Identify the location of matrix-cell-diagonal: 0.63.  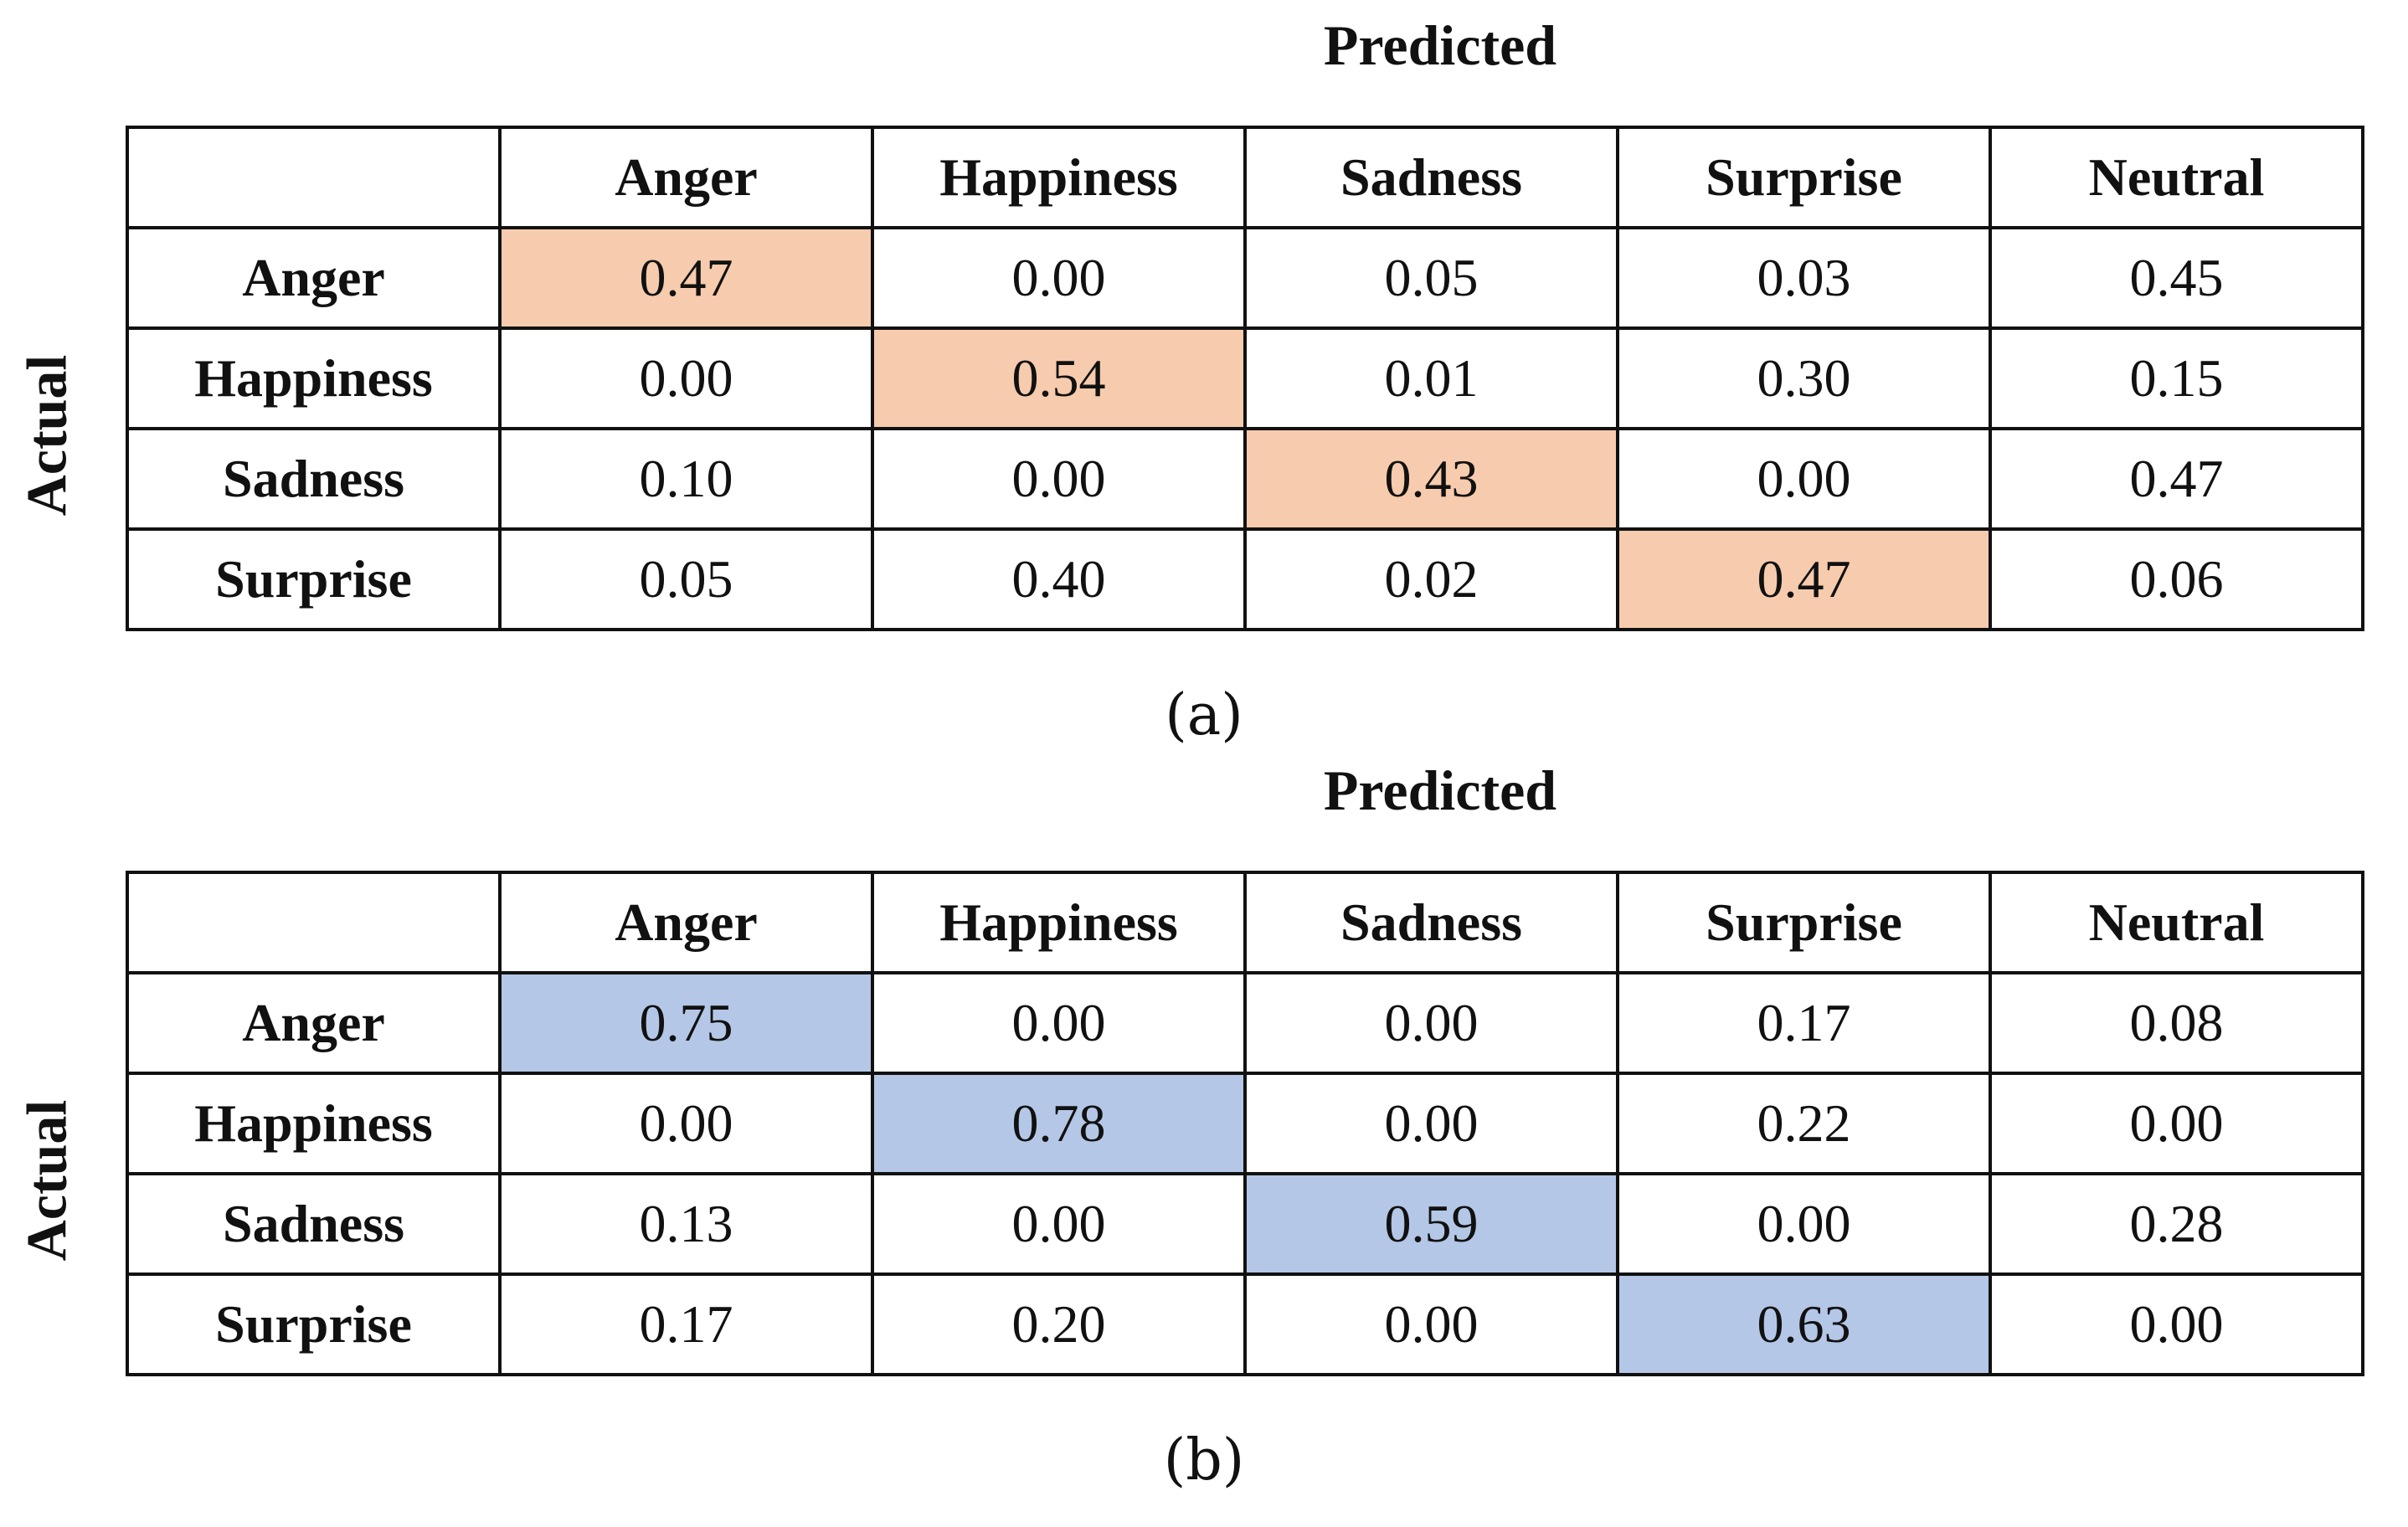
(1804, 1324).